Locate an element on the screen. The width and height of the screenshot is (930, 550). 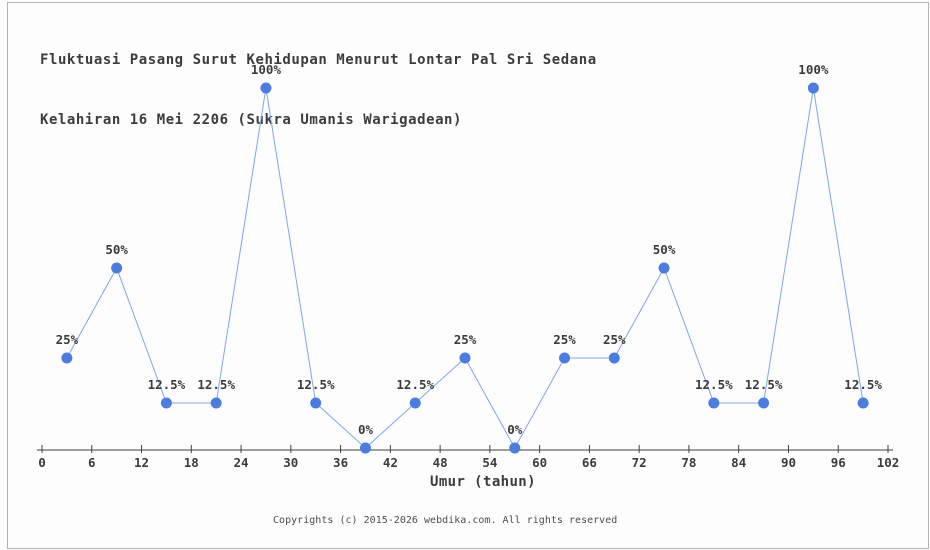
x-axis-tick-label: 6 is located at coordinates (92, 462).